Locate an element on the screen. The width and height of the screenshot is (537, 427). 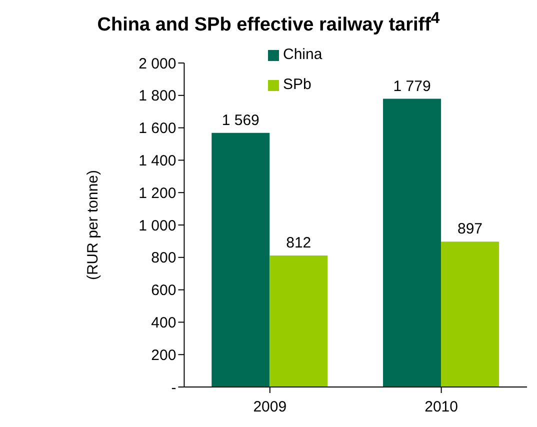
data-label: 812 is located at coordinates (299, 243).